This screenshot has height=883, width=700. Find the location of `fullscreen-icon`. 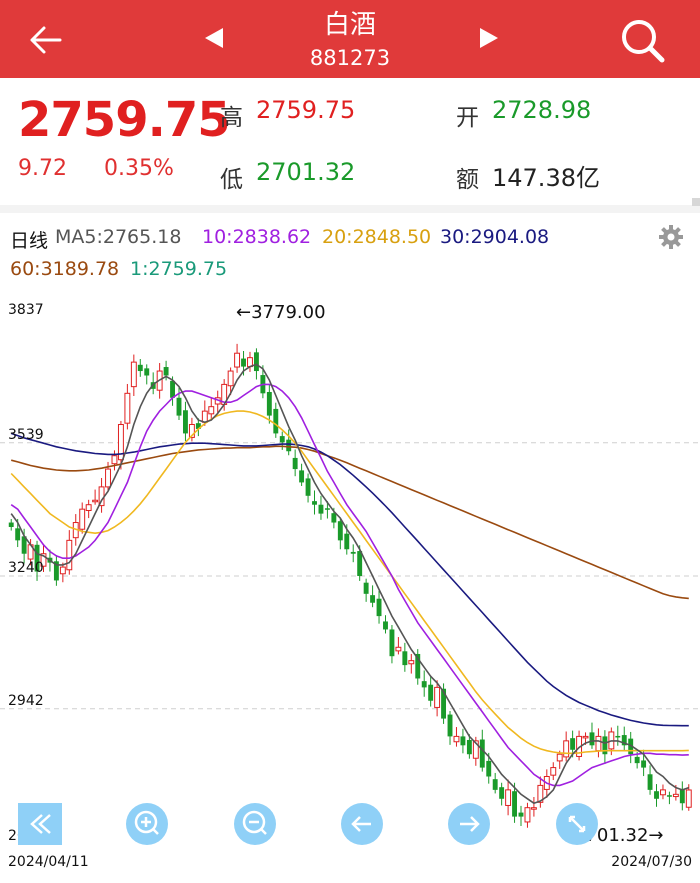

fullscreen-icon is located at coordinates (577, 824).